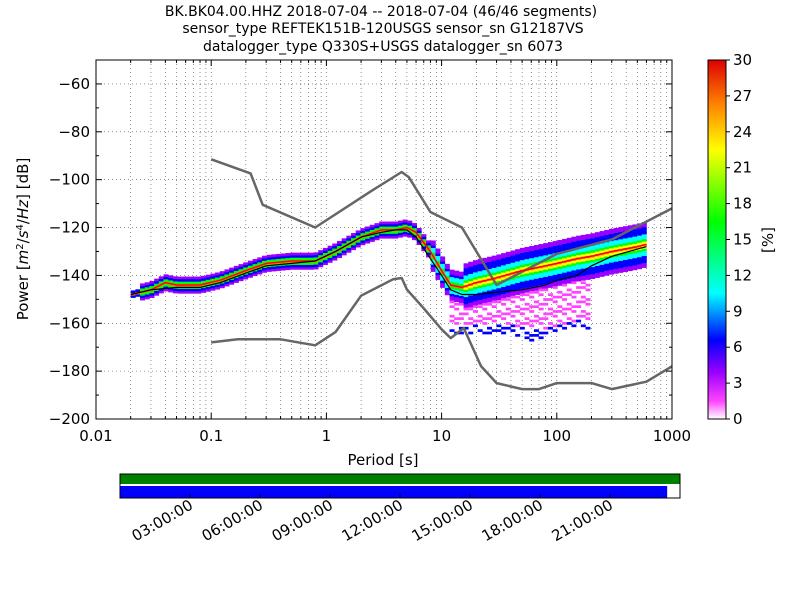 This screenshot has height=604, width=800. Describe the element at coordinates (74, 84) in the screenshot. I see `y-tick-label: −60` at that location.